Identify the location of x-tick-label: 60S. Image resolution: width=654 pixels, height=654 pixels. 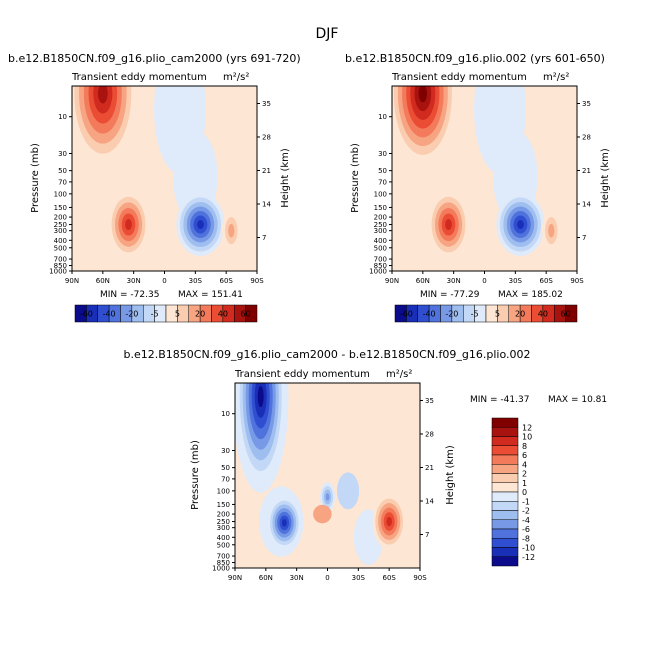
(546, 281).